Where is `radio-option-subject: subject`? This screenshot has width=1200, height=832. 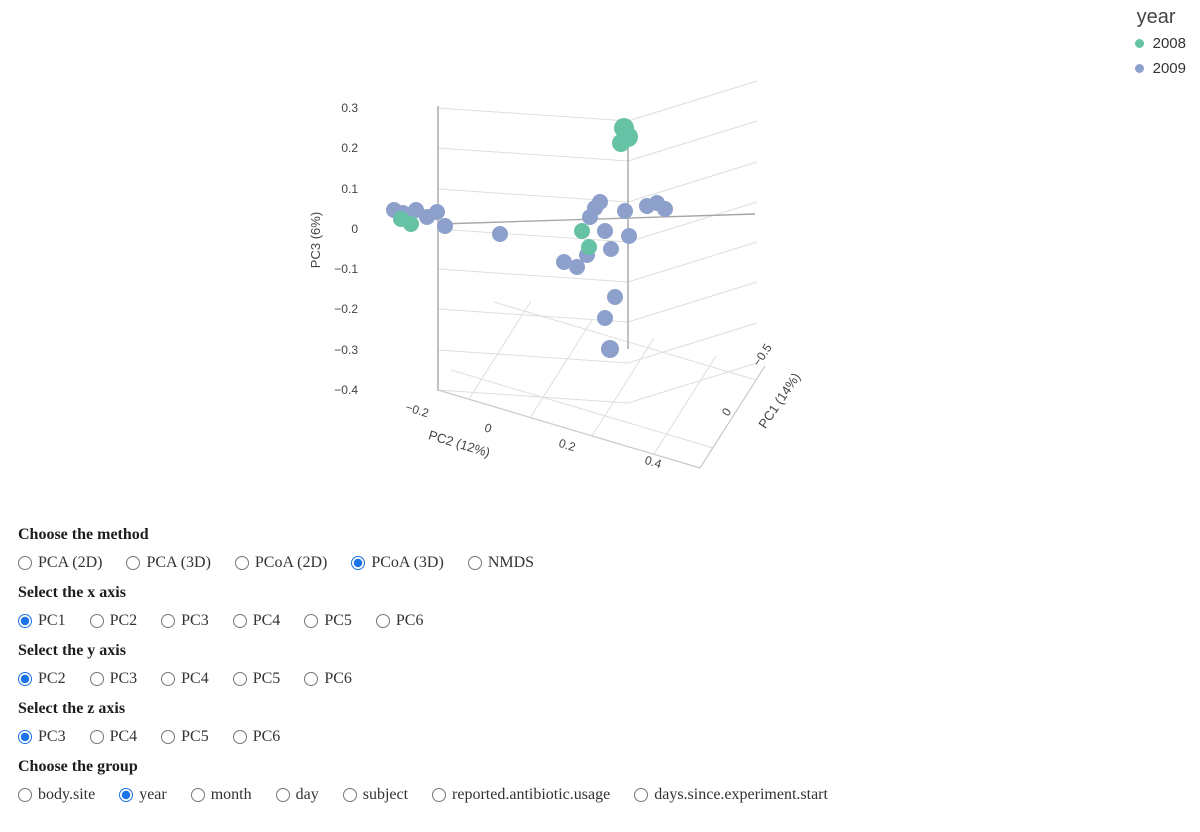 radio-option-subject: subject is located at coordinates (375, 795).